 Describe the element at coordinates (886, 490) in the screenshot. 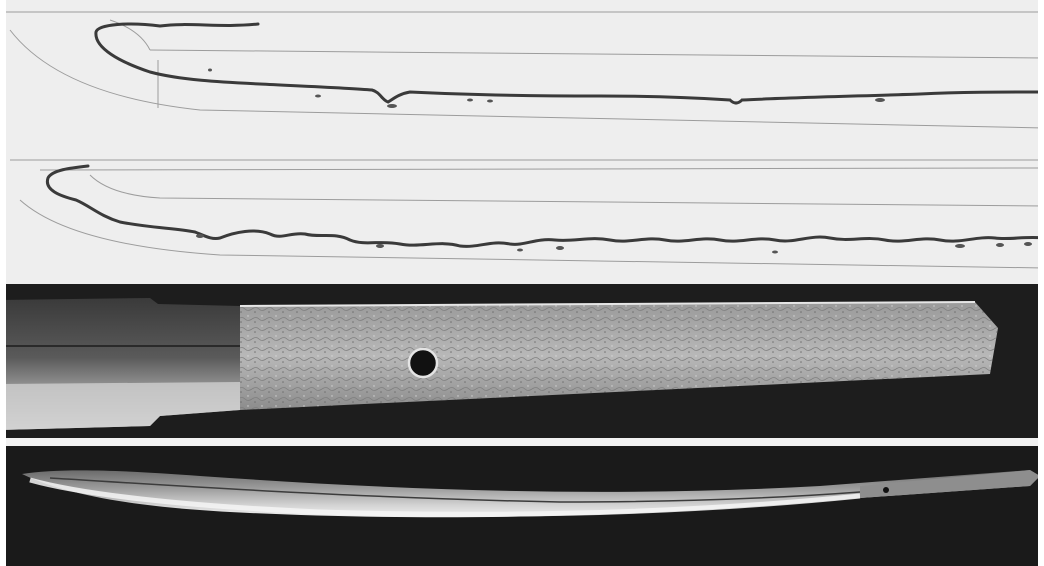

I see `blade-mekugi-ana-hole` at that location.